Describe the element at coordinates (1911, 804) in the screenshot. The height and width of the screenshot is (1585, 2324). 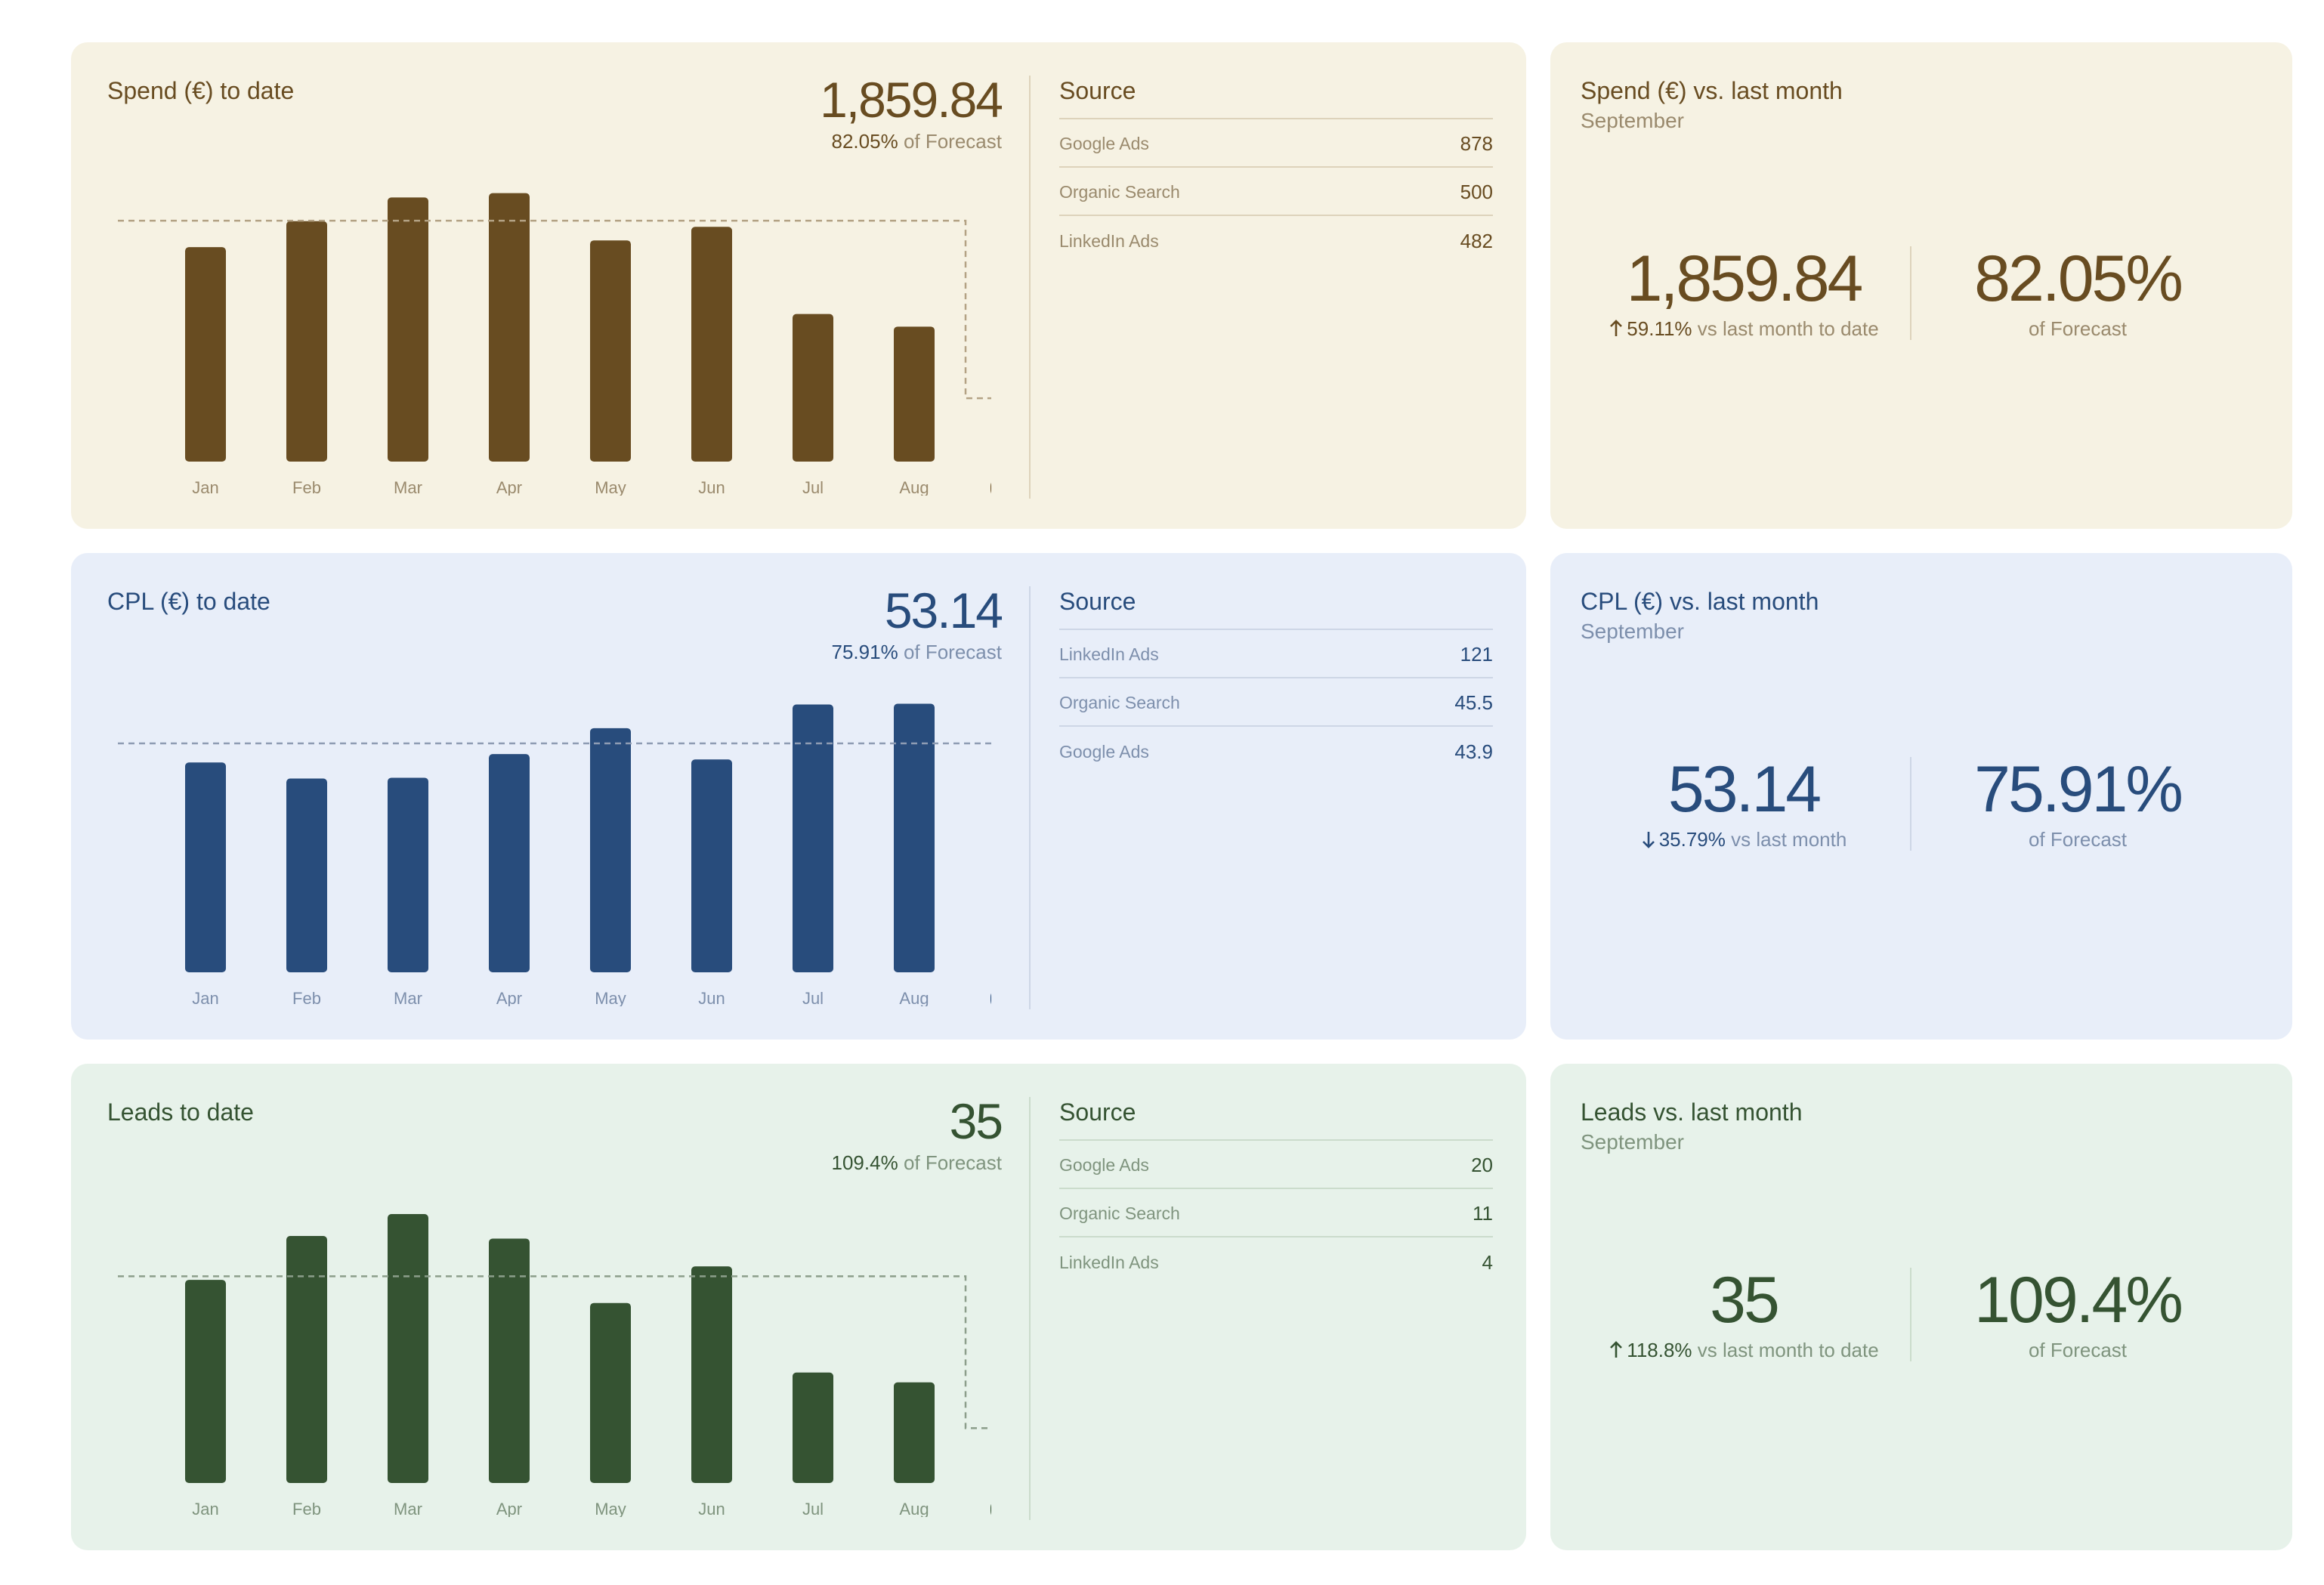
I see `cpl-cmp-separator` at that location.